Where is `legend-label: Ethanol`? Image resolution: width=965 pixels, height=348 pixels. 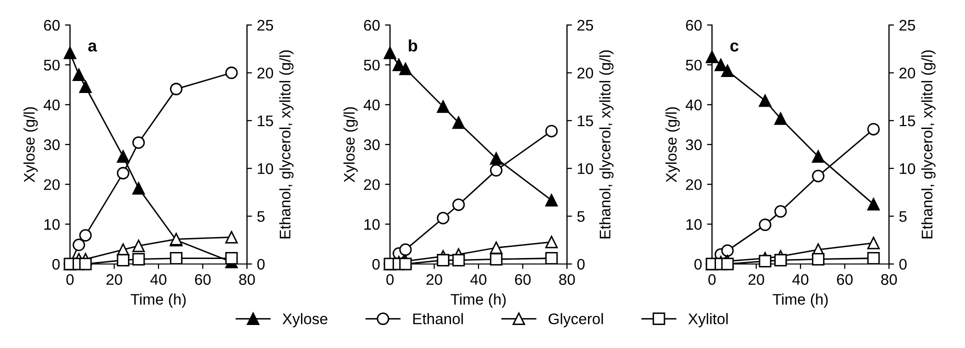
legend-label: Ethanol is located at coordinates (438, 318).